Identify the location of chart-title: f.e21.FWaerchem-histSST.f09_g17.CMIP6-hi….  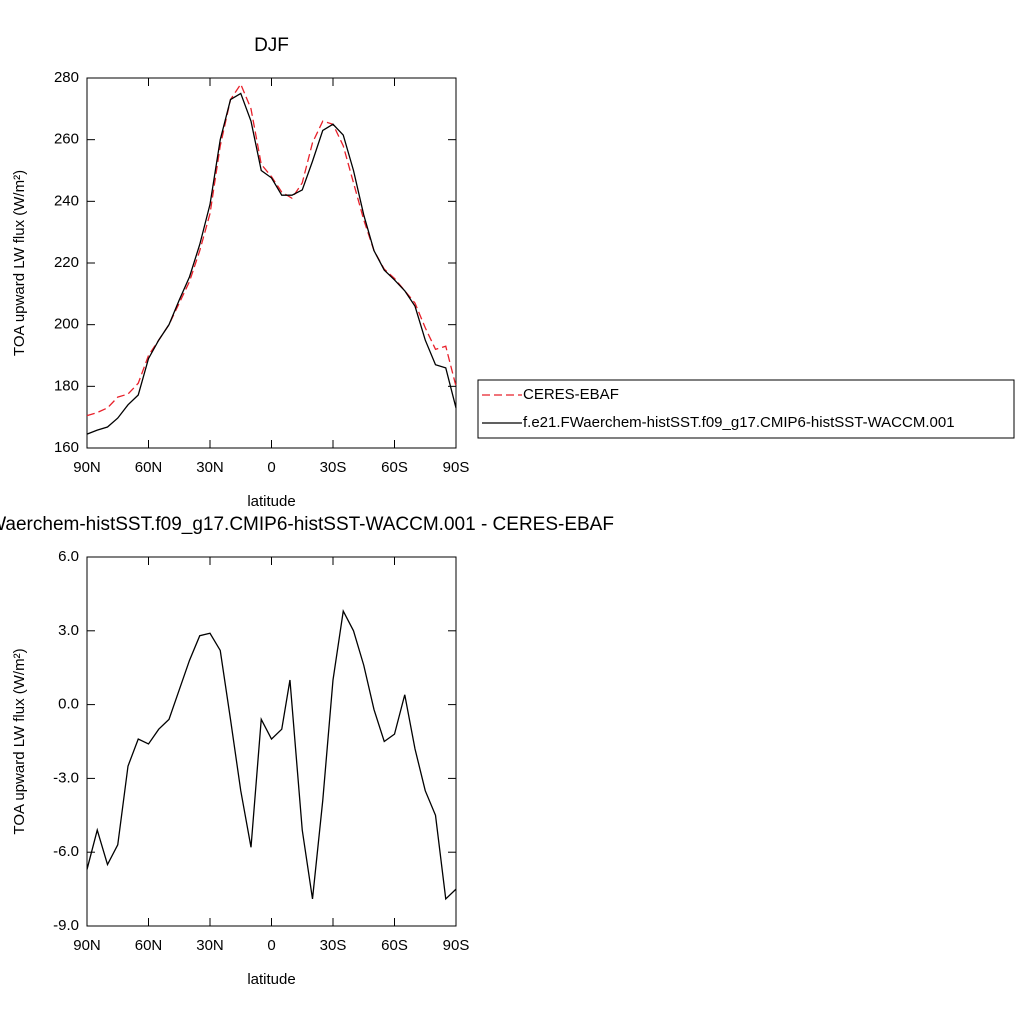
(307, 524).